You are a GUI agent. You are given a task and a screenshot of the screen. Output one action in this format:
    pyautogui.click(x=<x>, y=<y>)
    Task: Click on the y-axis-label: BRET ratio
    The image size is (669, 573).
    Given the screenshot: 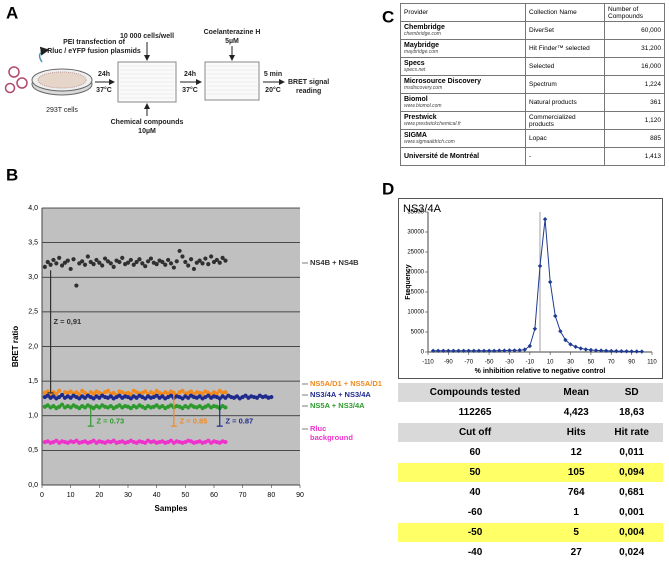 What is the action you would take?
    pyautogui.click(x=15, y=346)
    